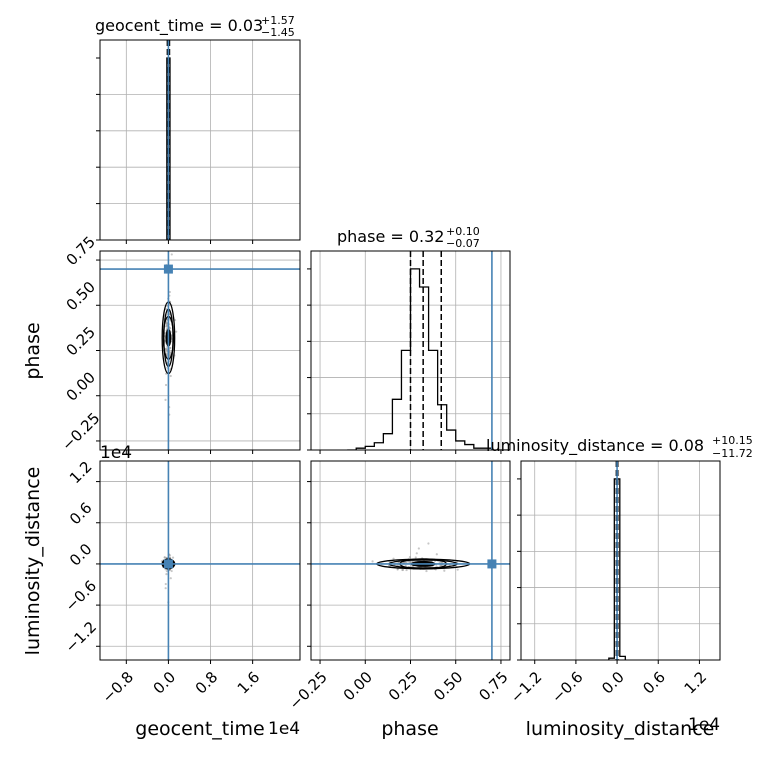 This screenshot has width=760, height=760. I want to click on panel-1-0-ytick-label-1: 0.00, so click(81, 386).